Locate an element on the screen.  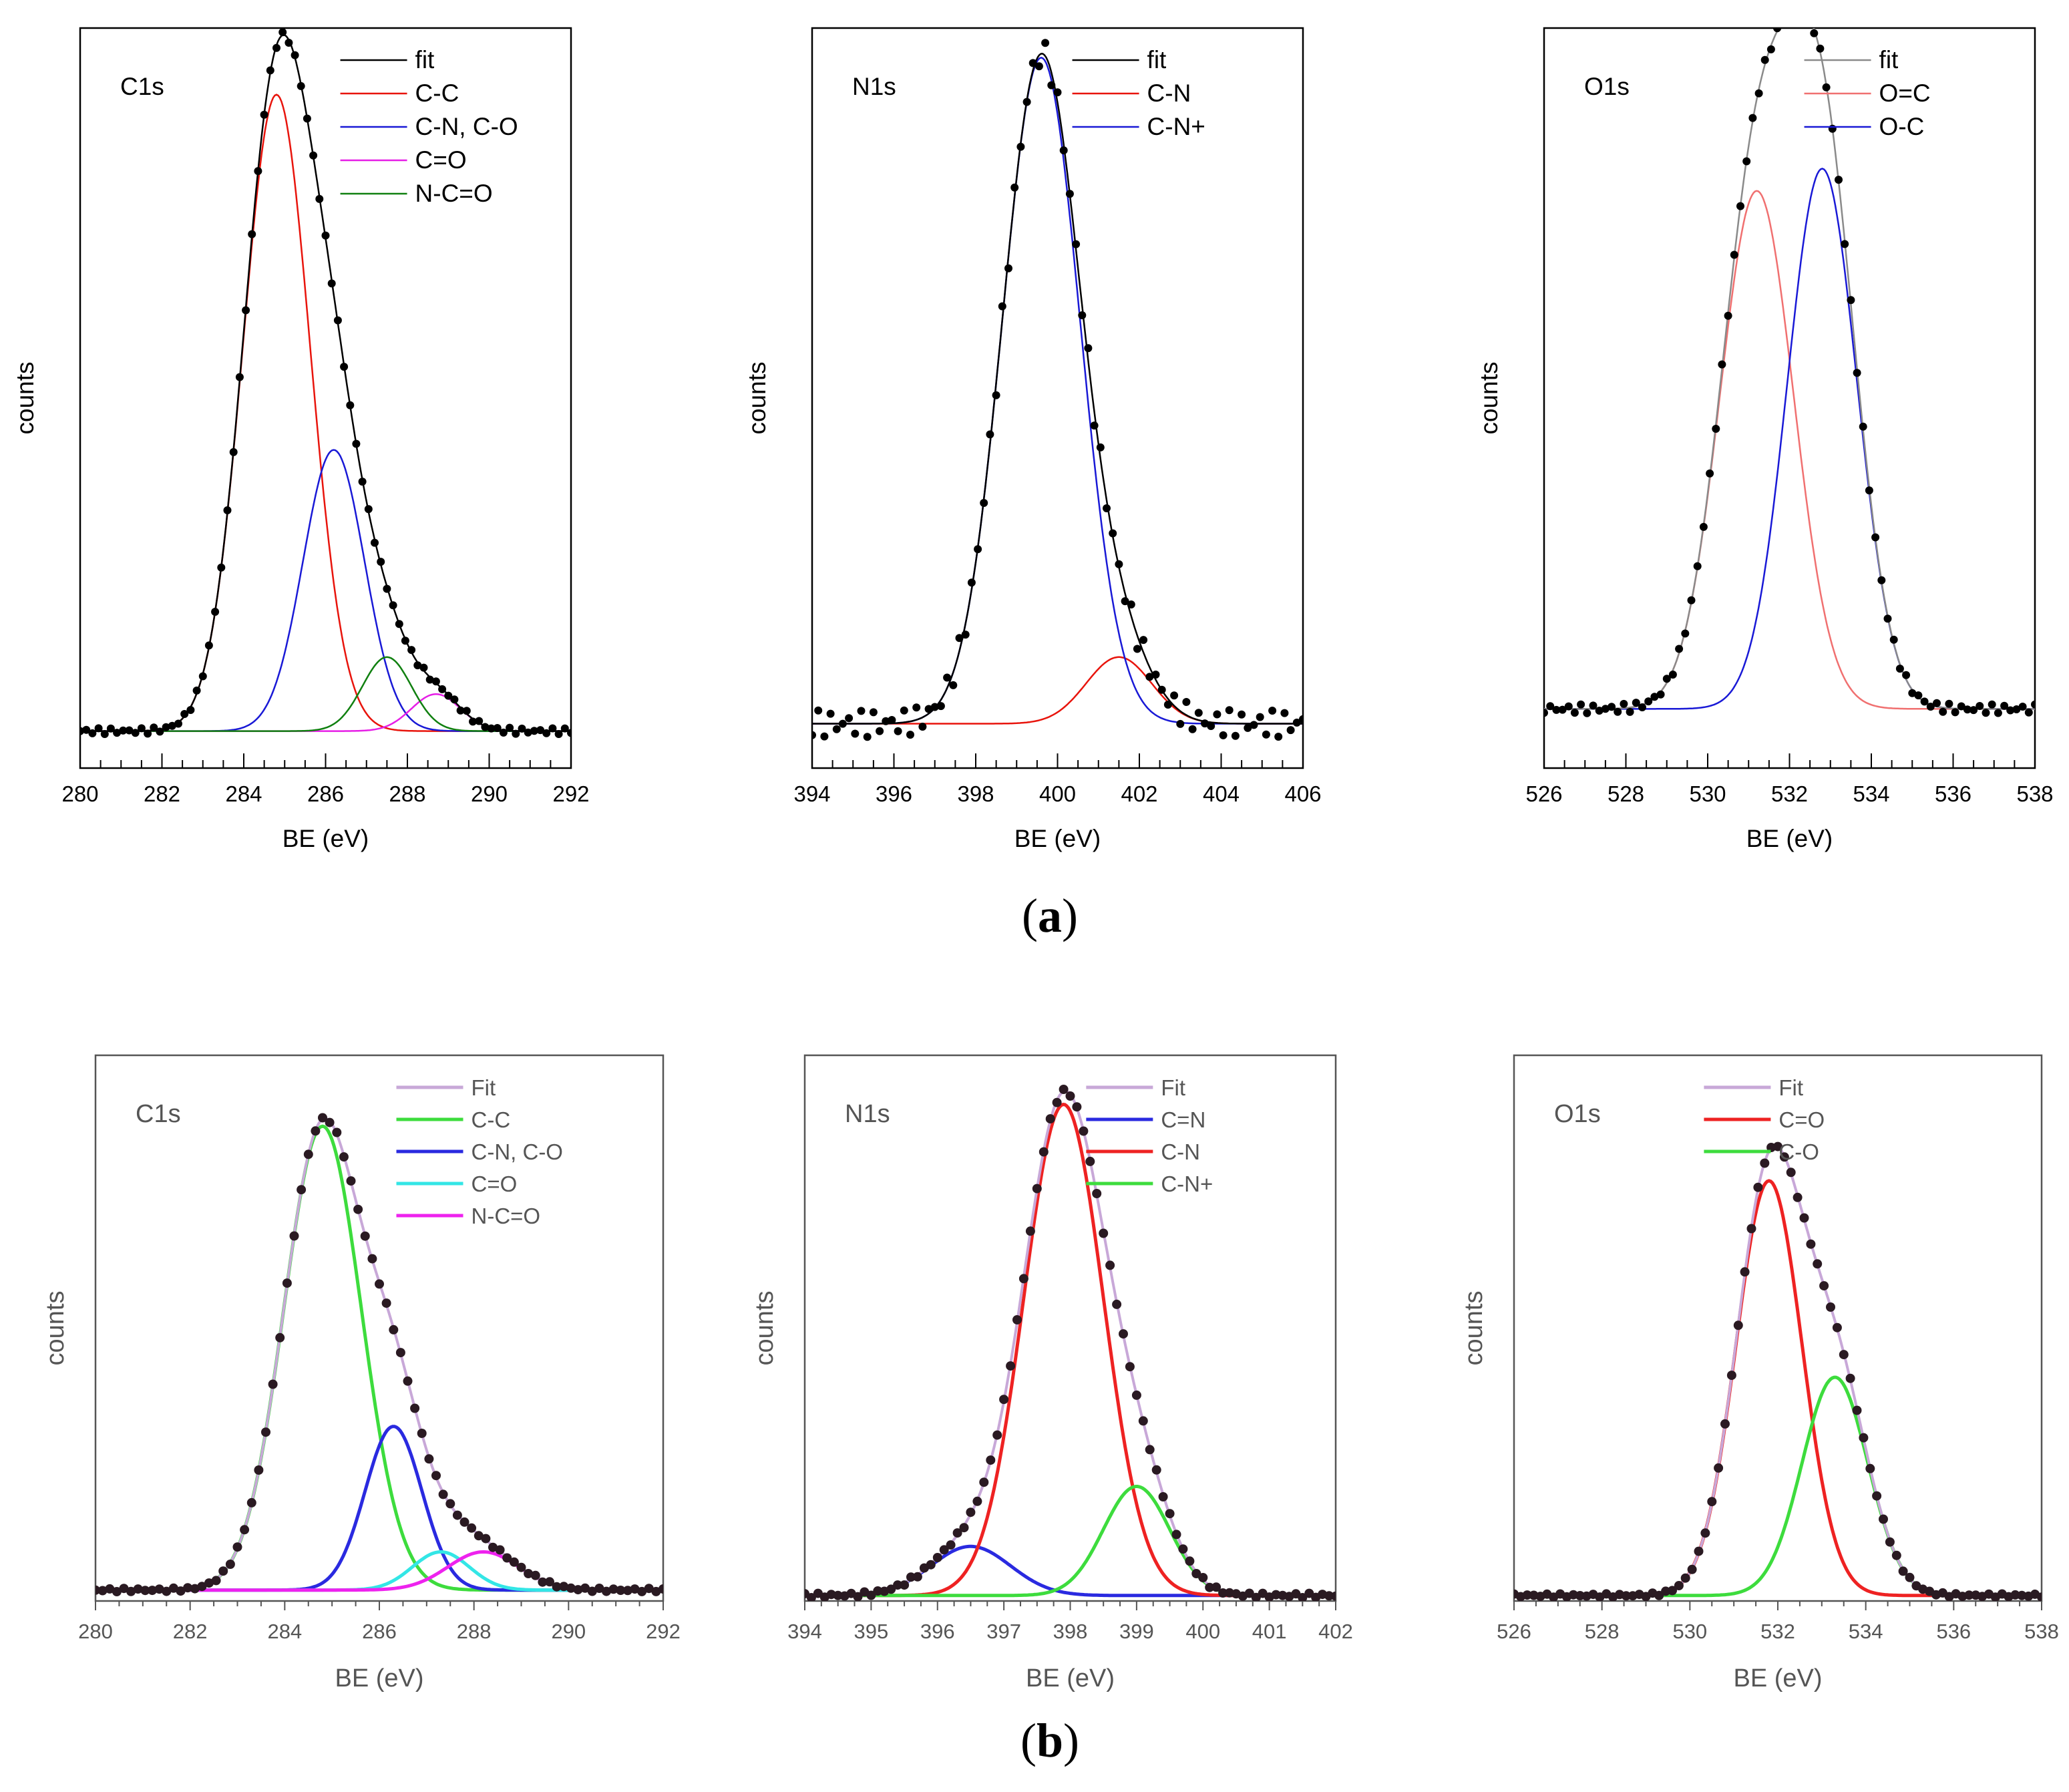
chart-b-n1s-legend: Fit C=N C-N C-N+ is located at coordinates (1149, 1135).